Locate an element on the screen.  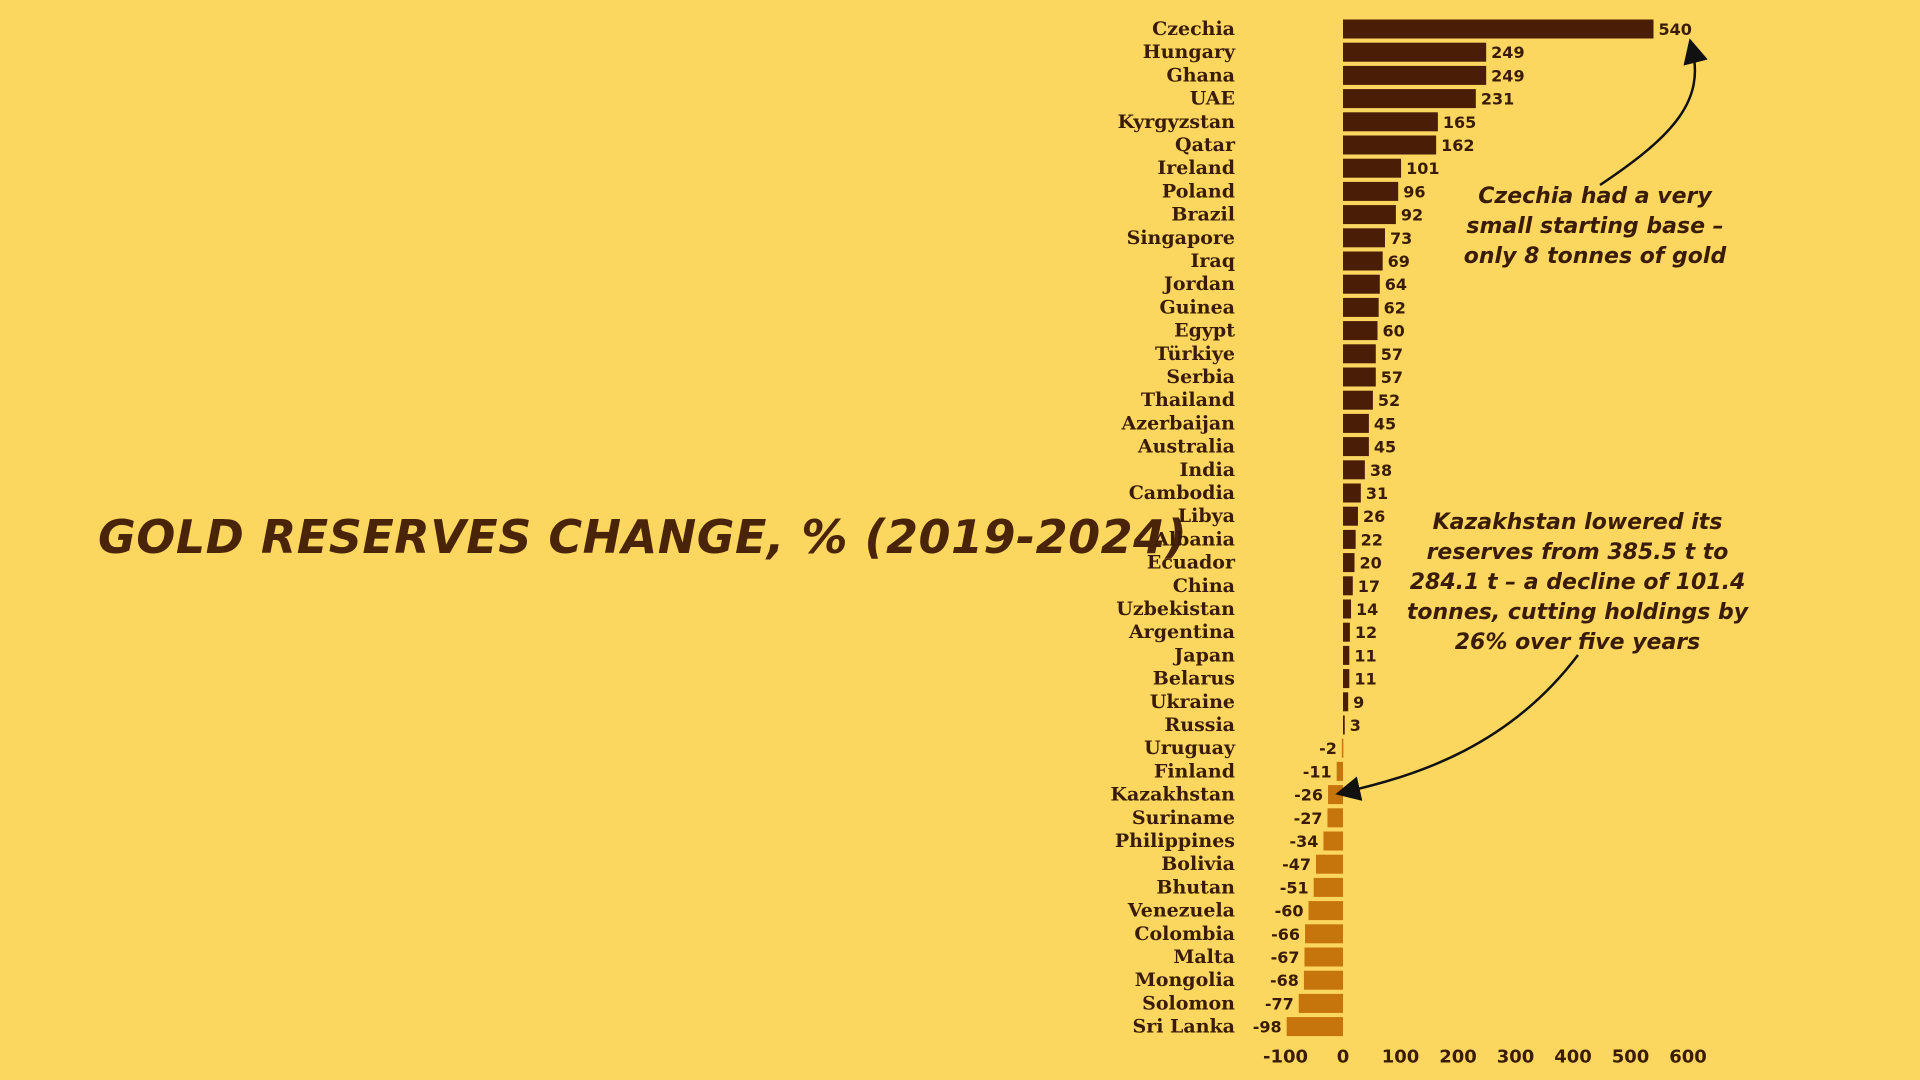
category-label: Thailand is located at coordinates (1188, 400).